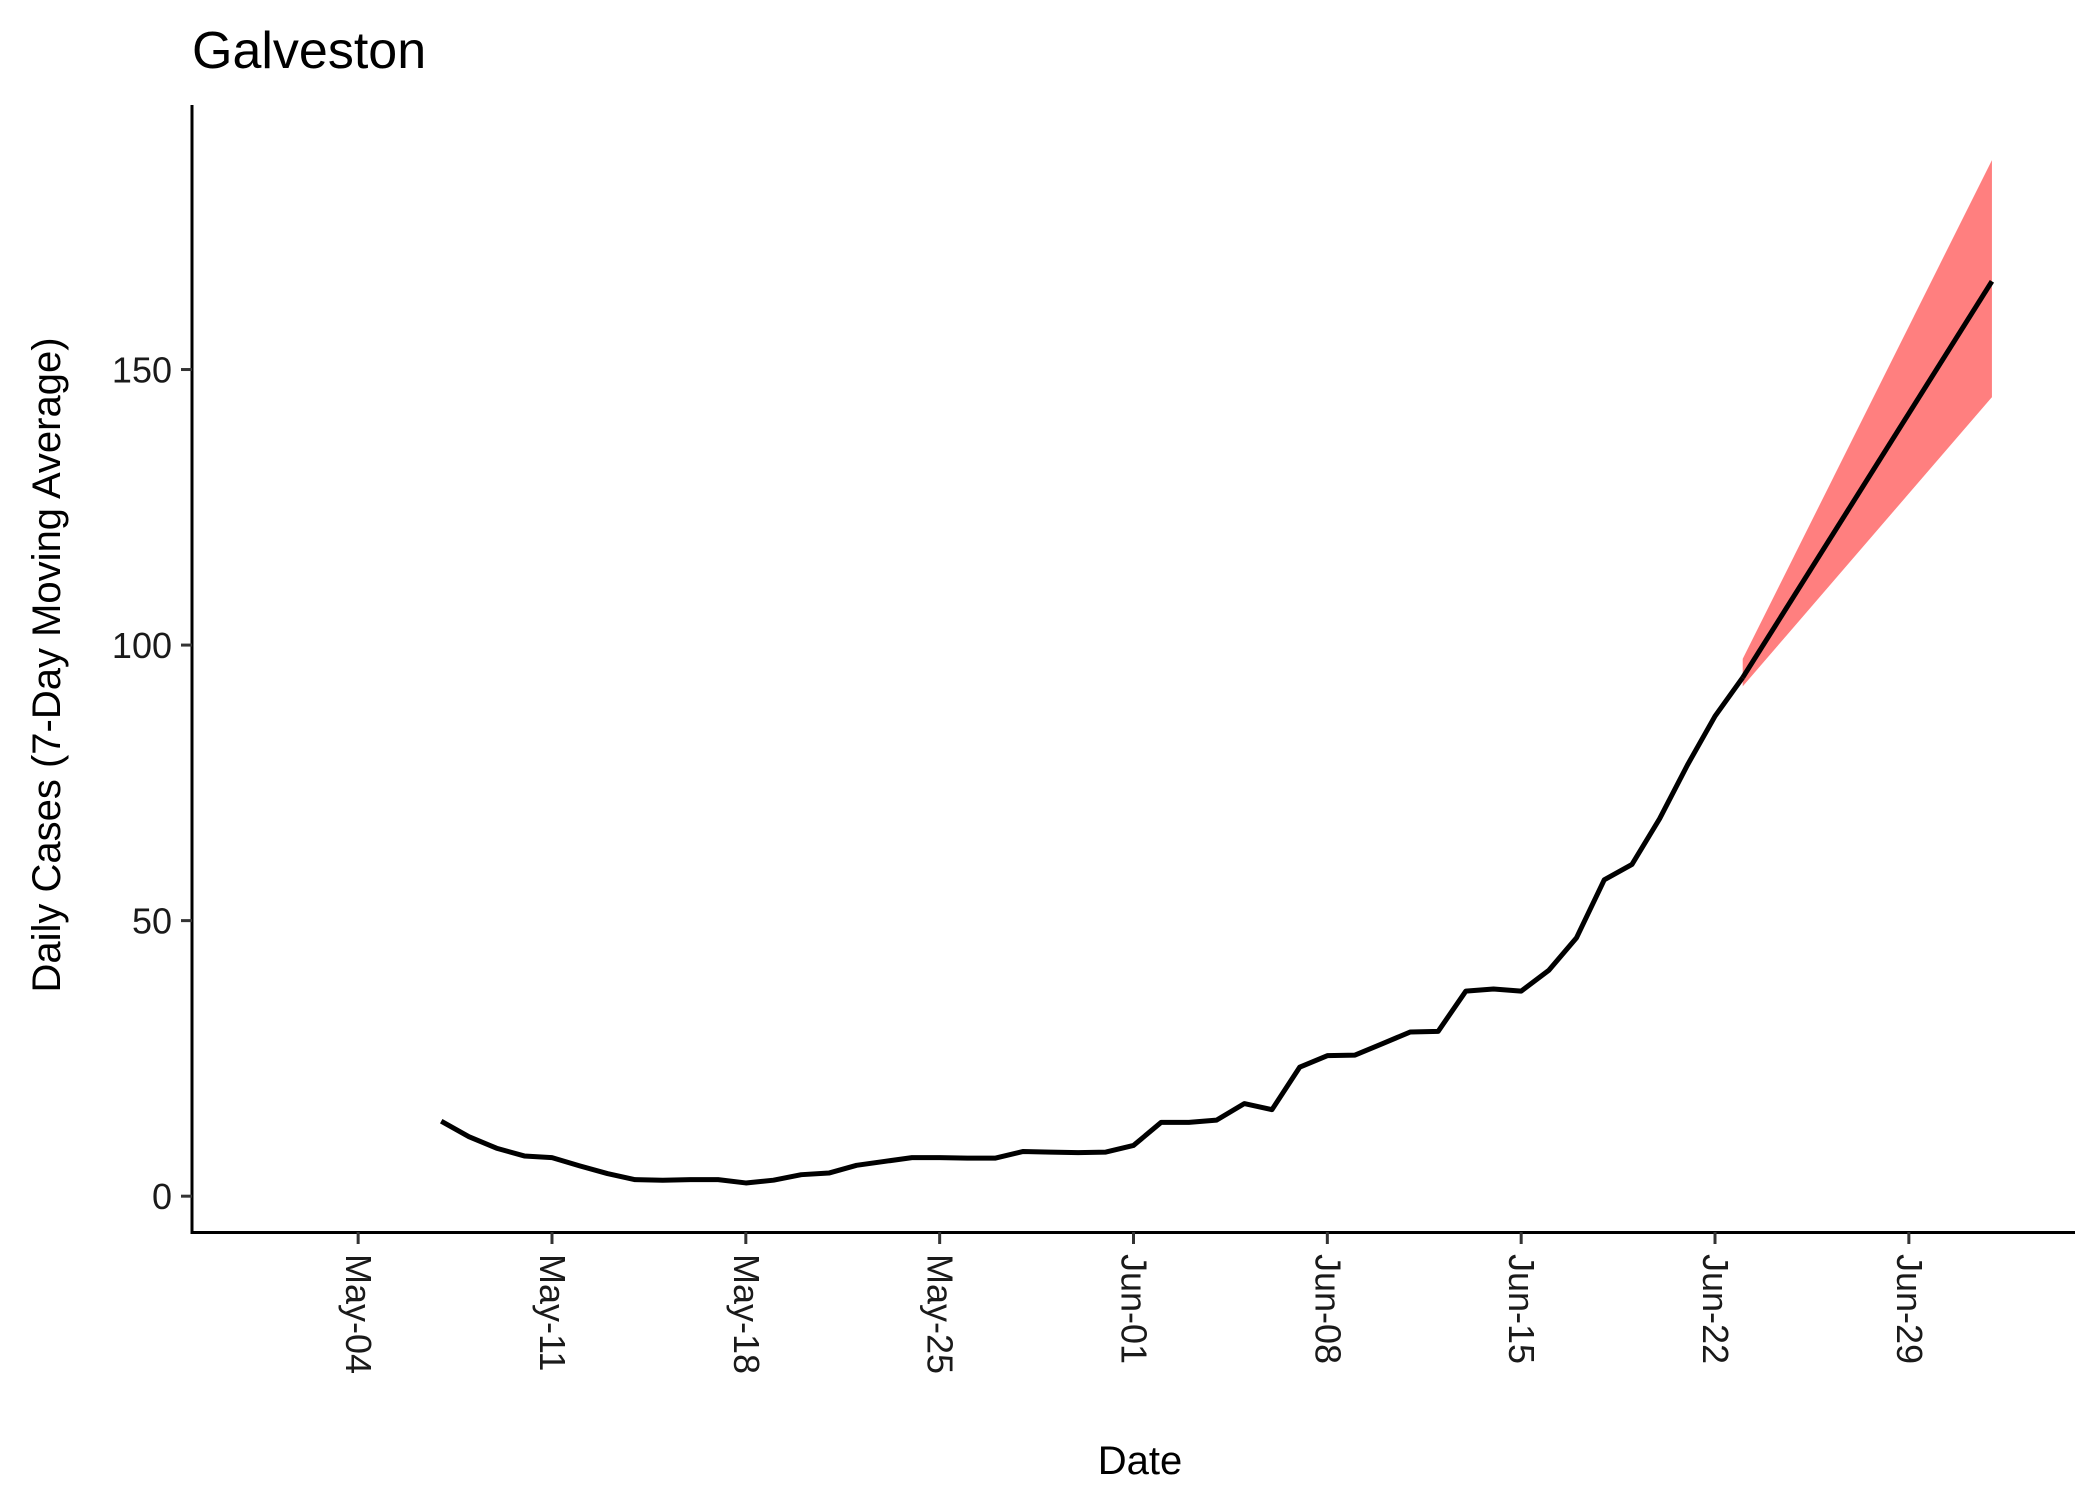 Image resolution: width=2100 pixels, height=1499 pixels. I want to click on x-tick-label: Jun-22, so click(1715, 1309).